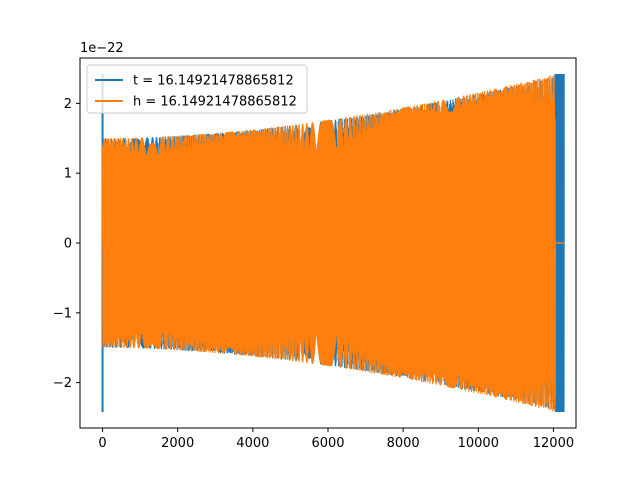 Image resolution: width=640 pixels, height=480 pixels. What do you see at coordinates (252, 443) in the screenshot?
I see `x-tick-label: 4000` at bounding box center [252, 443].